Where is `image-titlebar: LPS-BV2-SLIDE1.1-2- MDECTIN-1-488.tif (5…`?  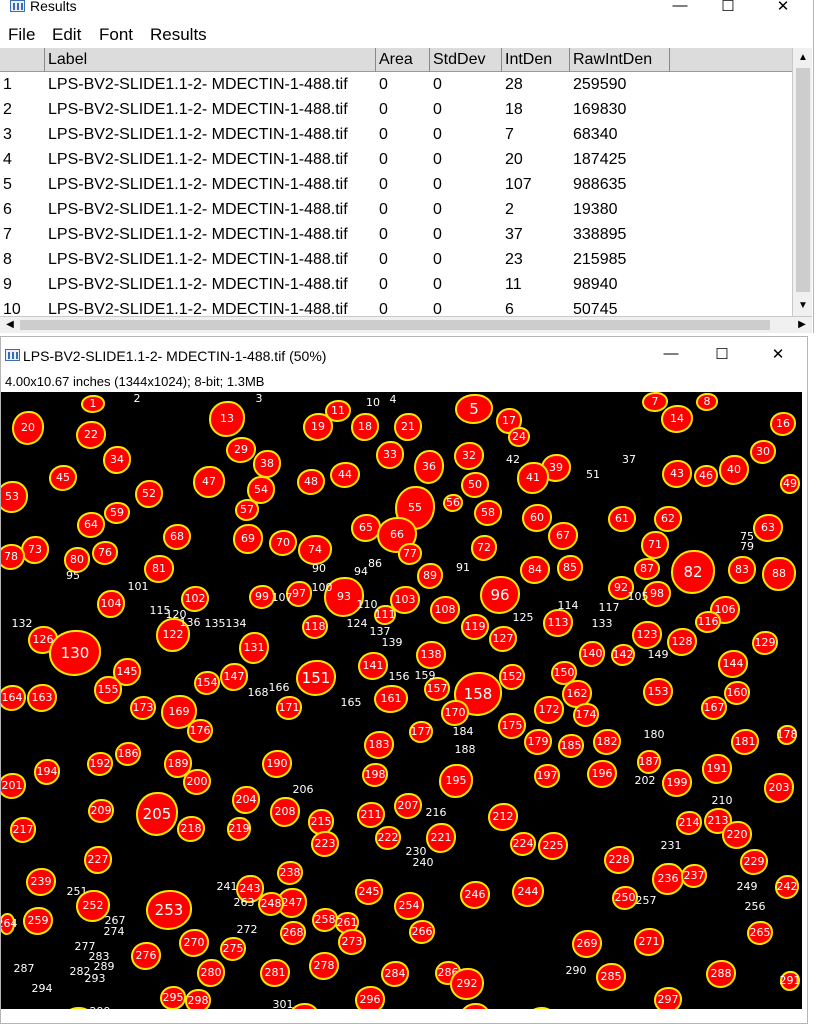 image-titlebar: LPS-BV2-SLIDE1.1-2- MDECTIN-1-488.tif (5… is located at coordinates (404, 355).